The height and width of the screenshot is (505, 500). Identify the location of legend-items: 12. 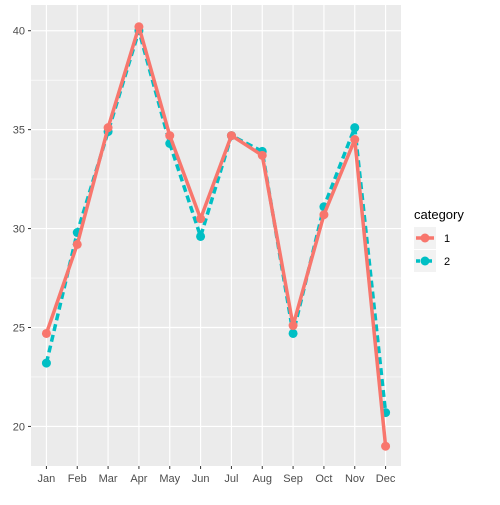
(432, 249).